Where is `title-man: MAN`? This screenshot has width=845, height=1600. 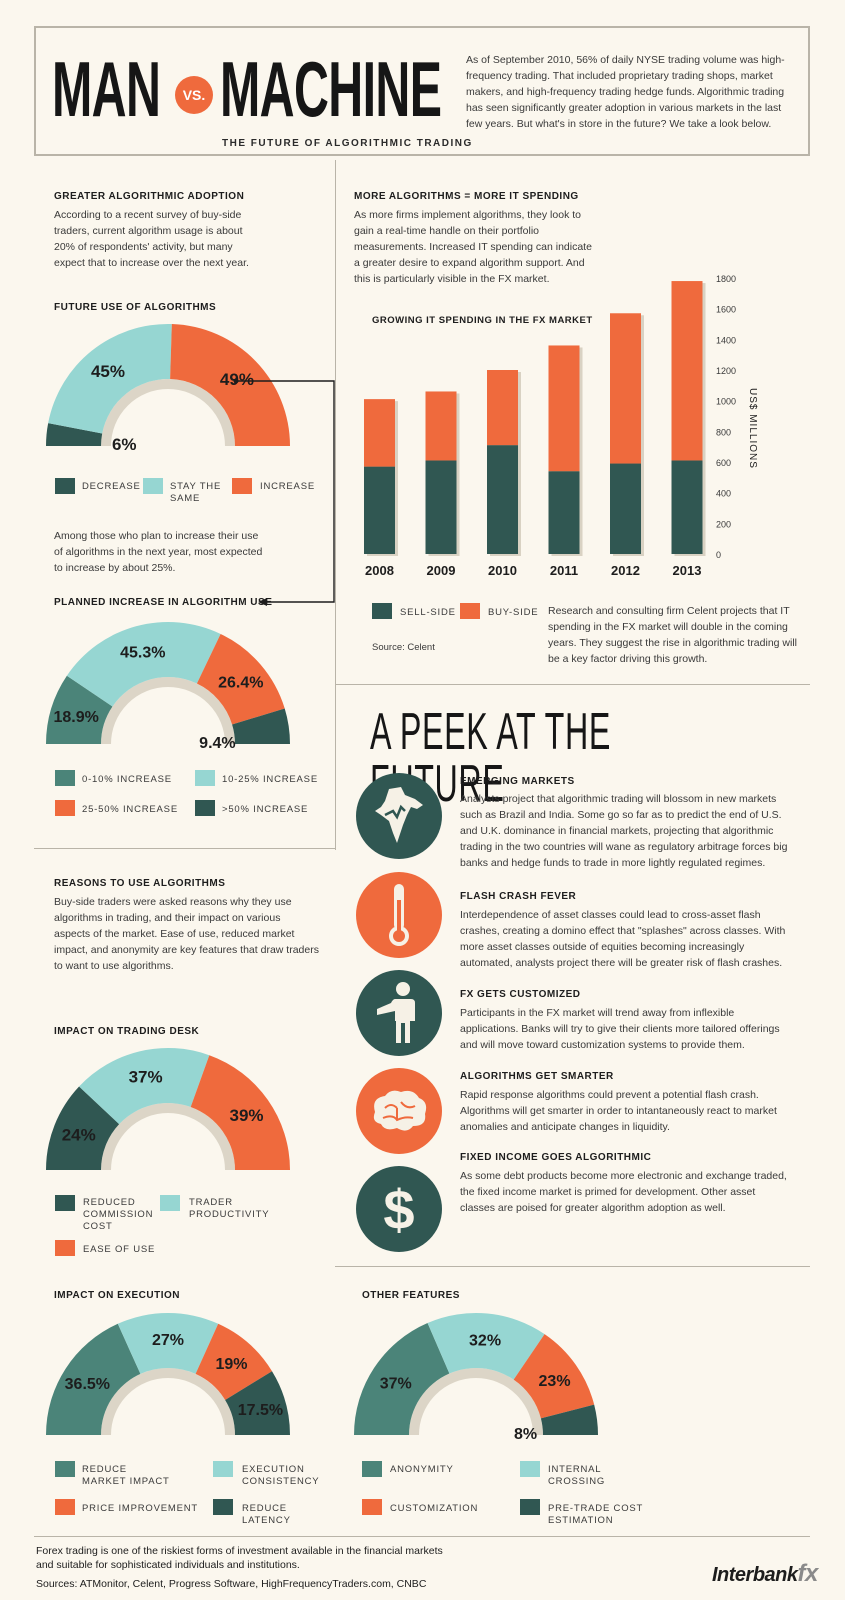 title-man: MAN is located at coordinates (106, 89).